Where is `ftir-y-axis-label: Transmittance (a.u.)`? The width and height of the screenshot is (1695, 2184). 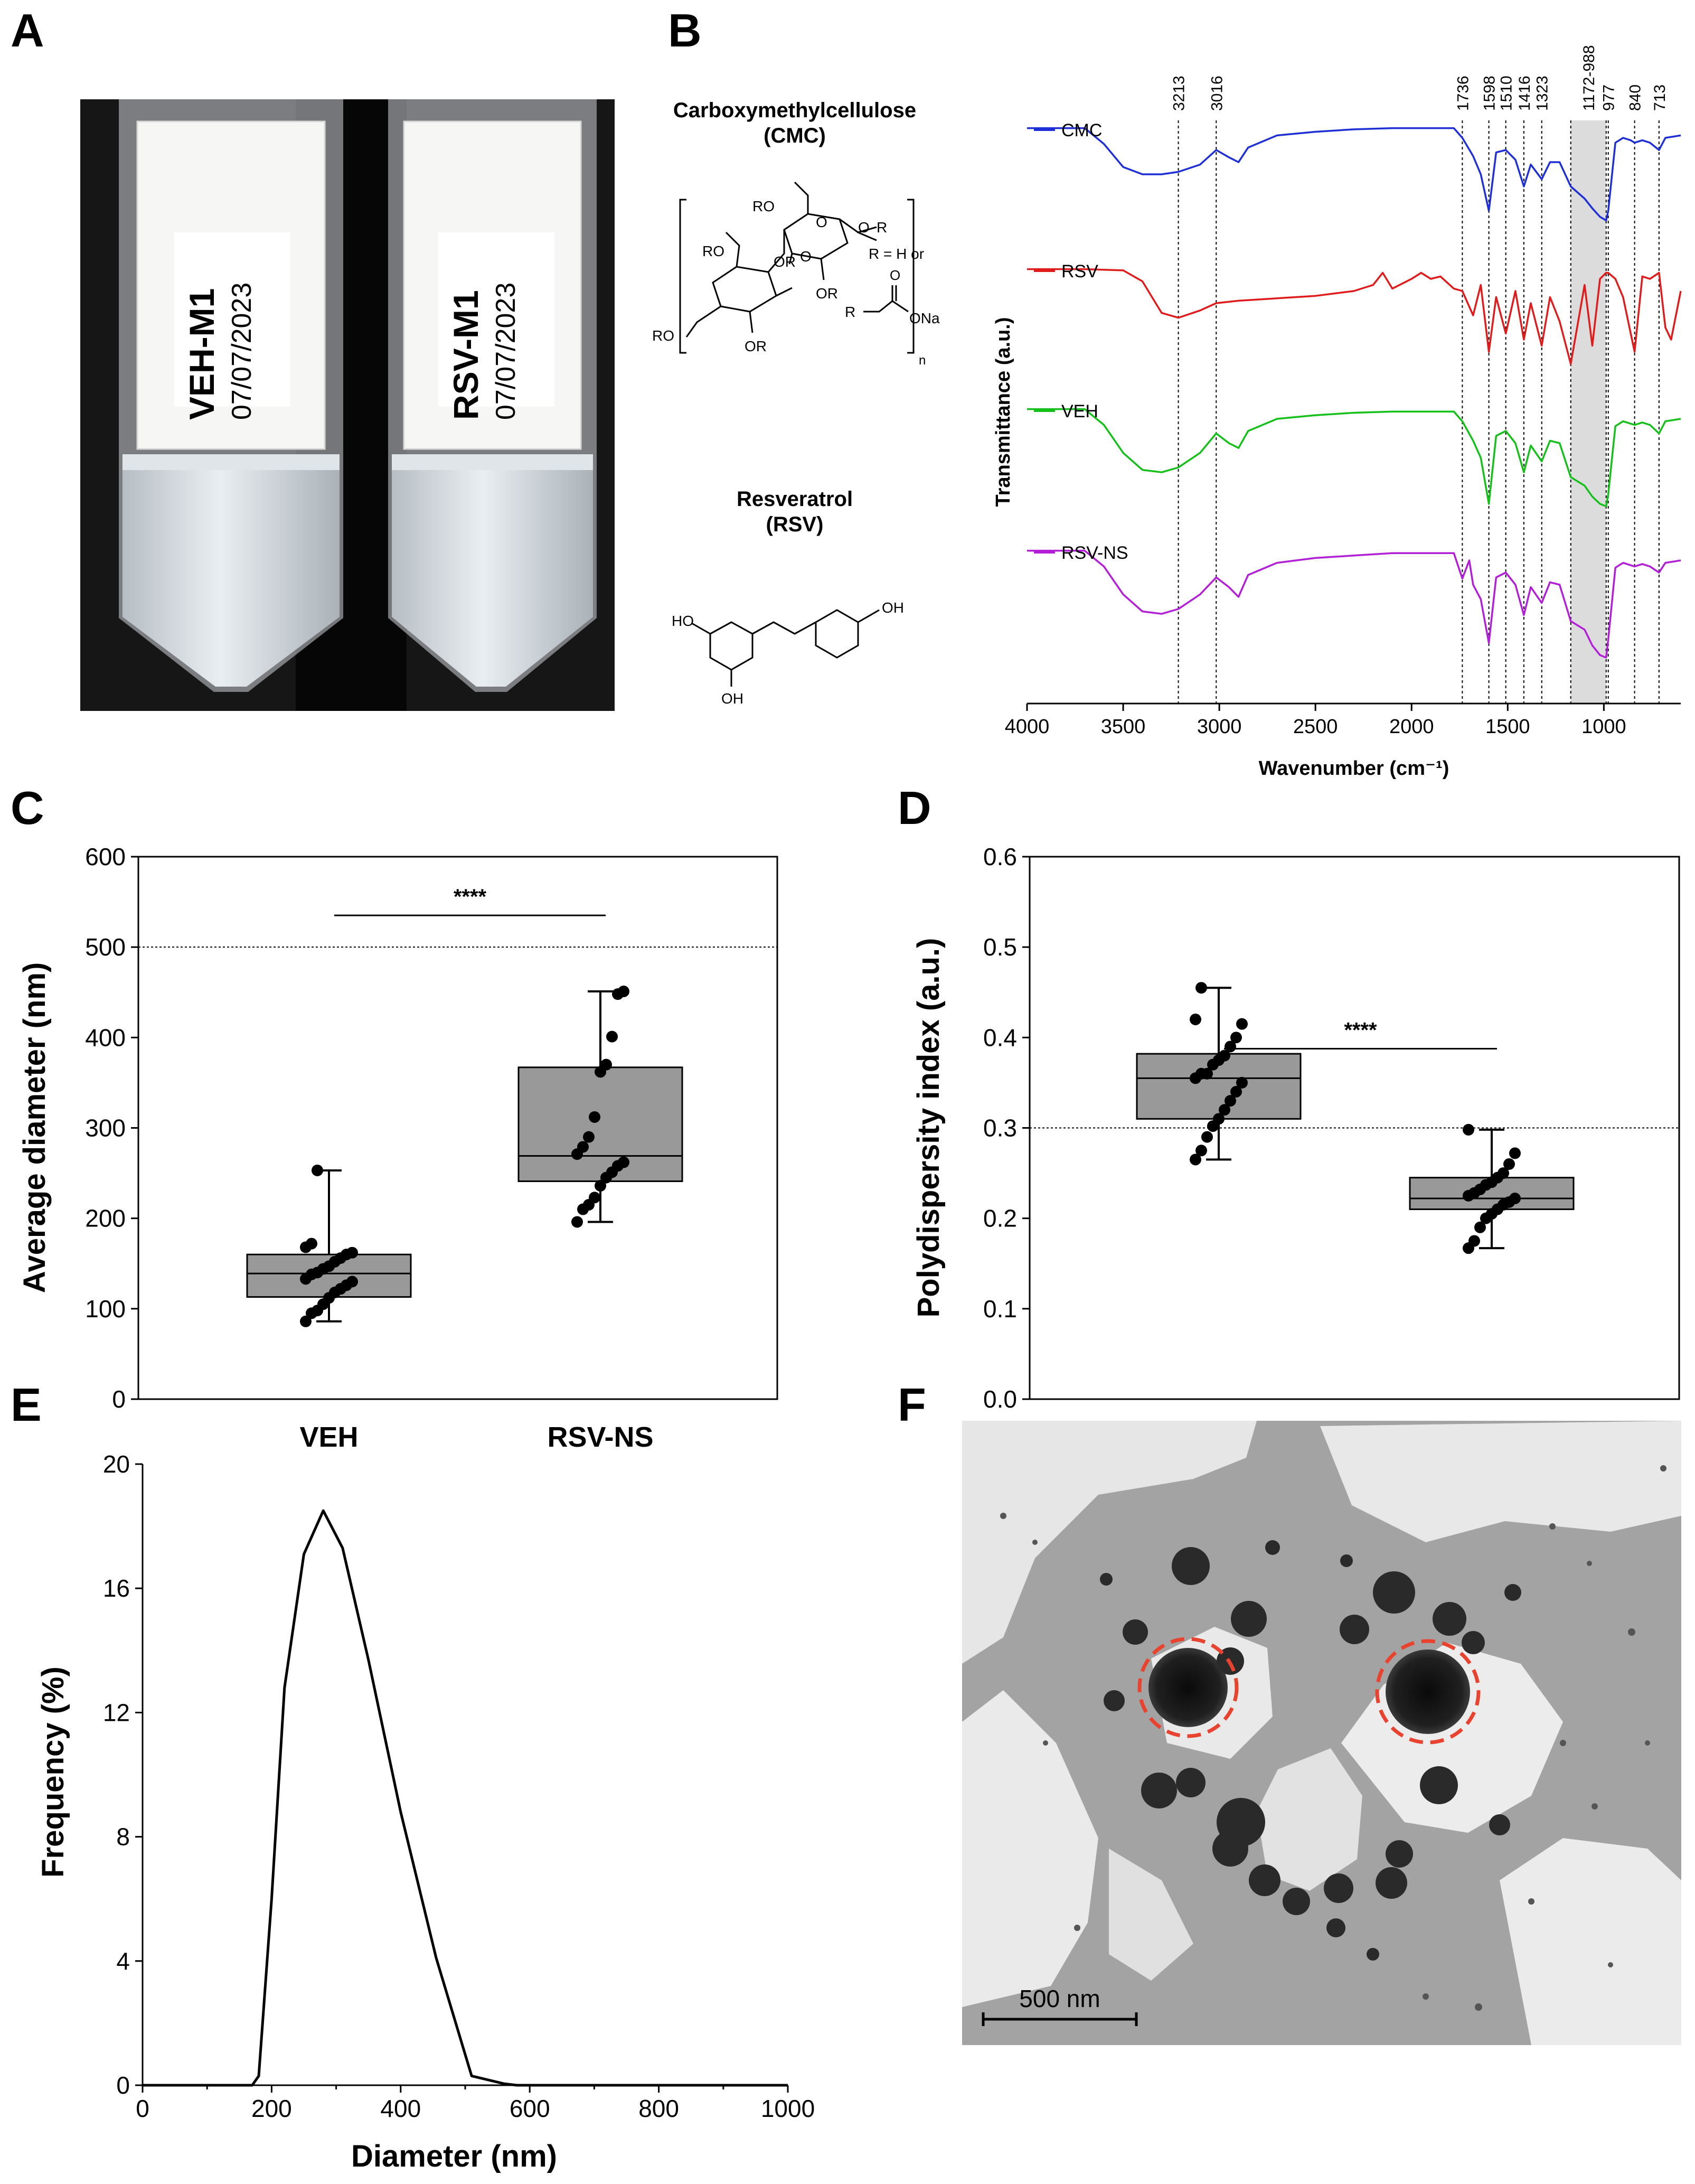
ftir-y-axis-label: Transmittance (a.u.) is located at coordinates (1003, 412).